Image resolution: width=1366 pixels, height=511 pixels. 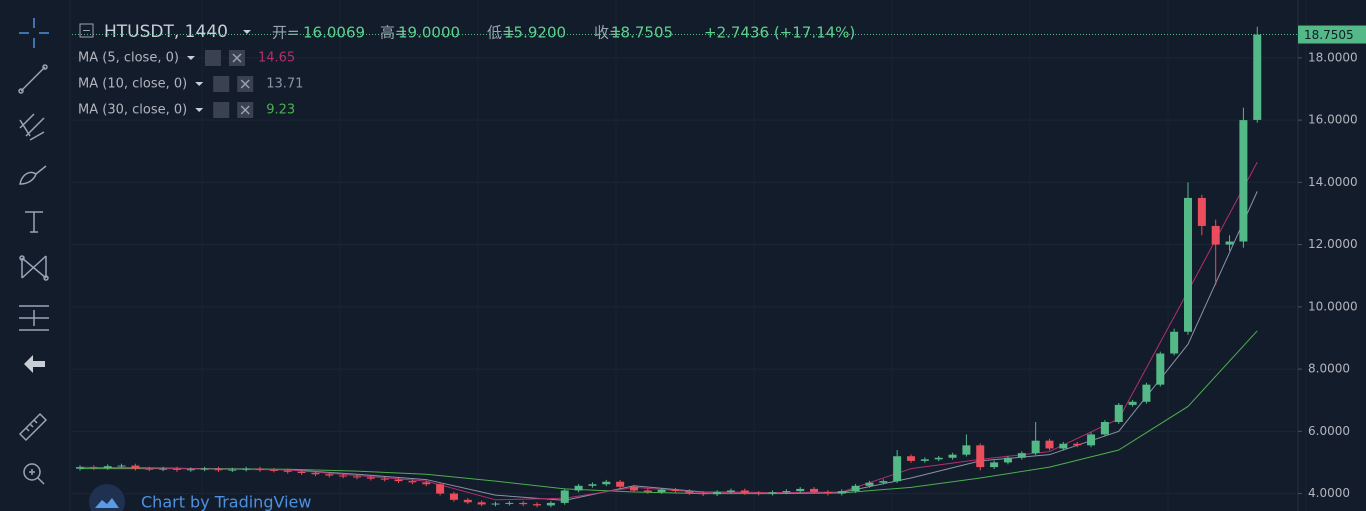 I want to click on open-value: 16.0069, so click(x=334, y=33).